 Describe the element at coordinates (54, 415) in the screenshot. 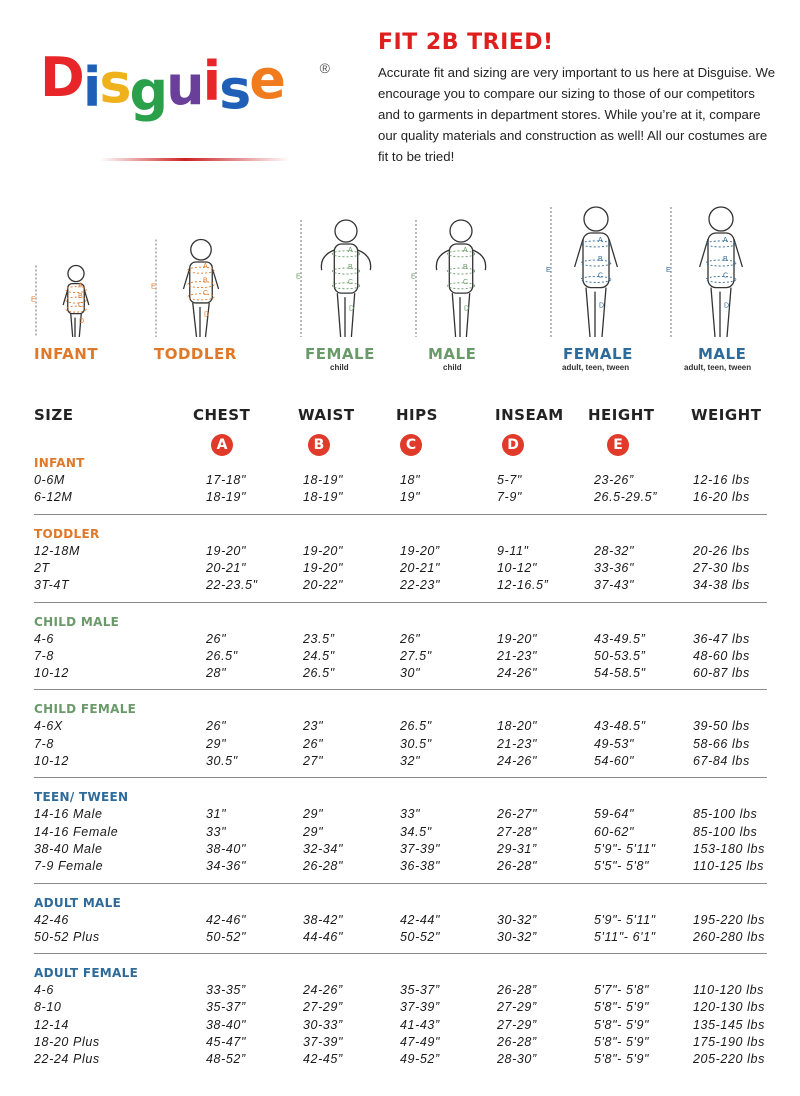

I see `header-size: SIZE` at that location.